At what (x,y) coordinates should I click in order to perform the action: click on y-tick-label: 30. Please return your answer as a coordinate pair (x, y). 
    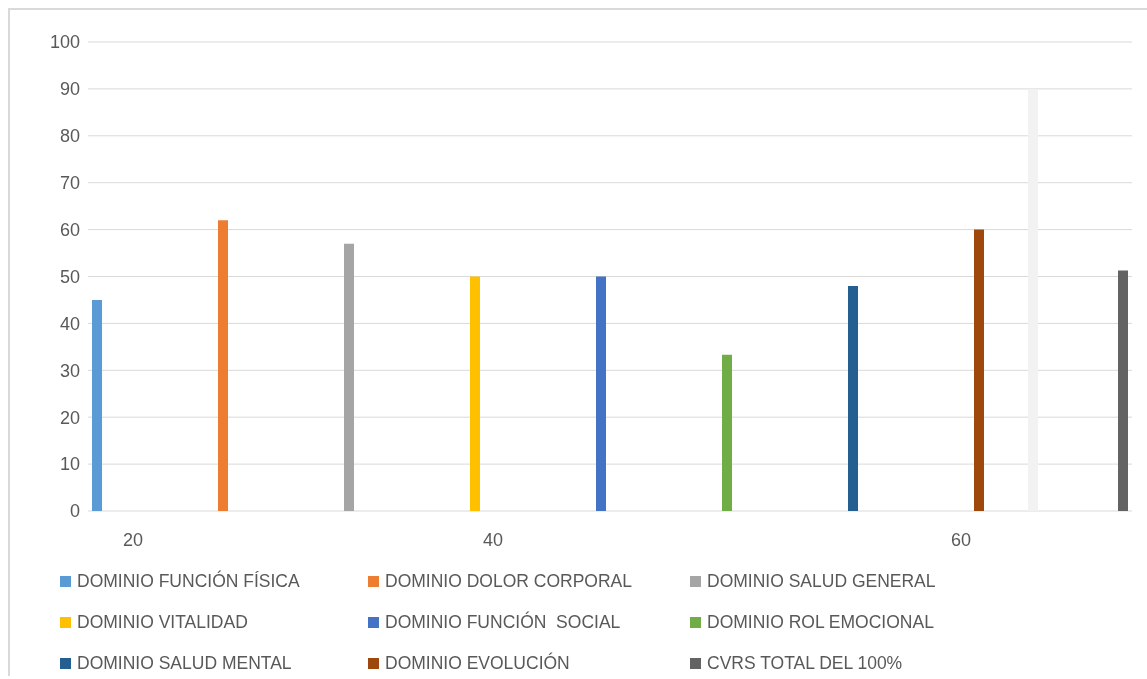
    Looking at the image, I should click on (69, 370).